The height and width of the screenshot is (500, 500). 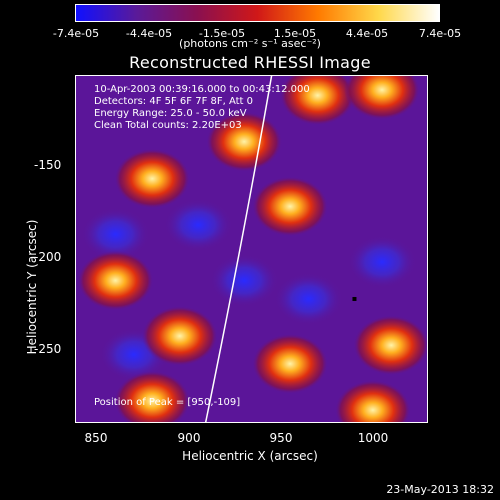 What do you see at coordinates (32, 287) in the screenshot?
I see `y-axis-label: Heliocentric Y (arcsec)` at bounding box center [32, 287].